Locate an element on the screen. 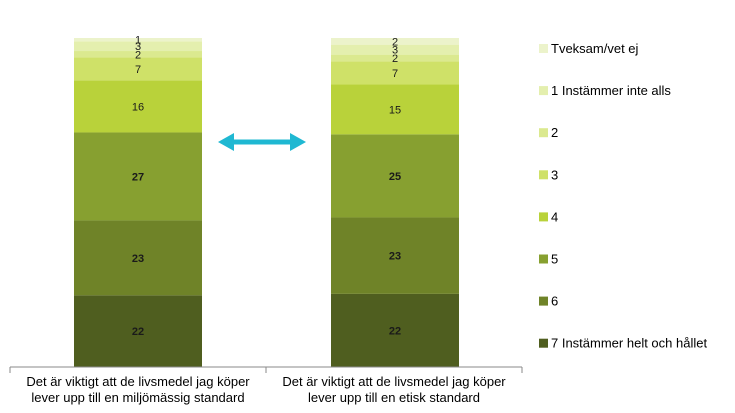 The height and width of the screenshot is (413, 735). legend-label: 7 Instämmer helt och hållet is located at coordinates (629, 343).